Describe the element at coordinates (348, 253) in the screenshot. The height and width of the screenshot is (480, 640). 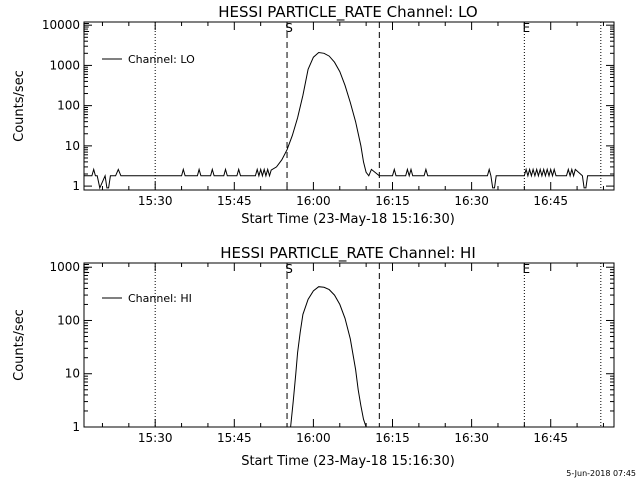
I see `chart-title-hi: HESSI PARTICLE_RATE Channel: HI` at that location.